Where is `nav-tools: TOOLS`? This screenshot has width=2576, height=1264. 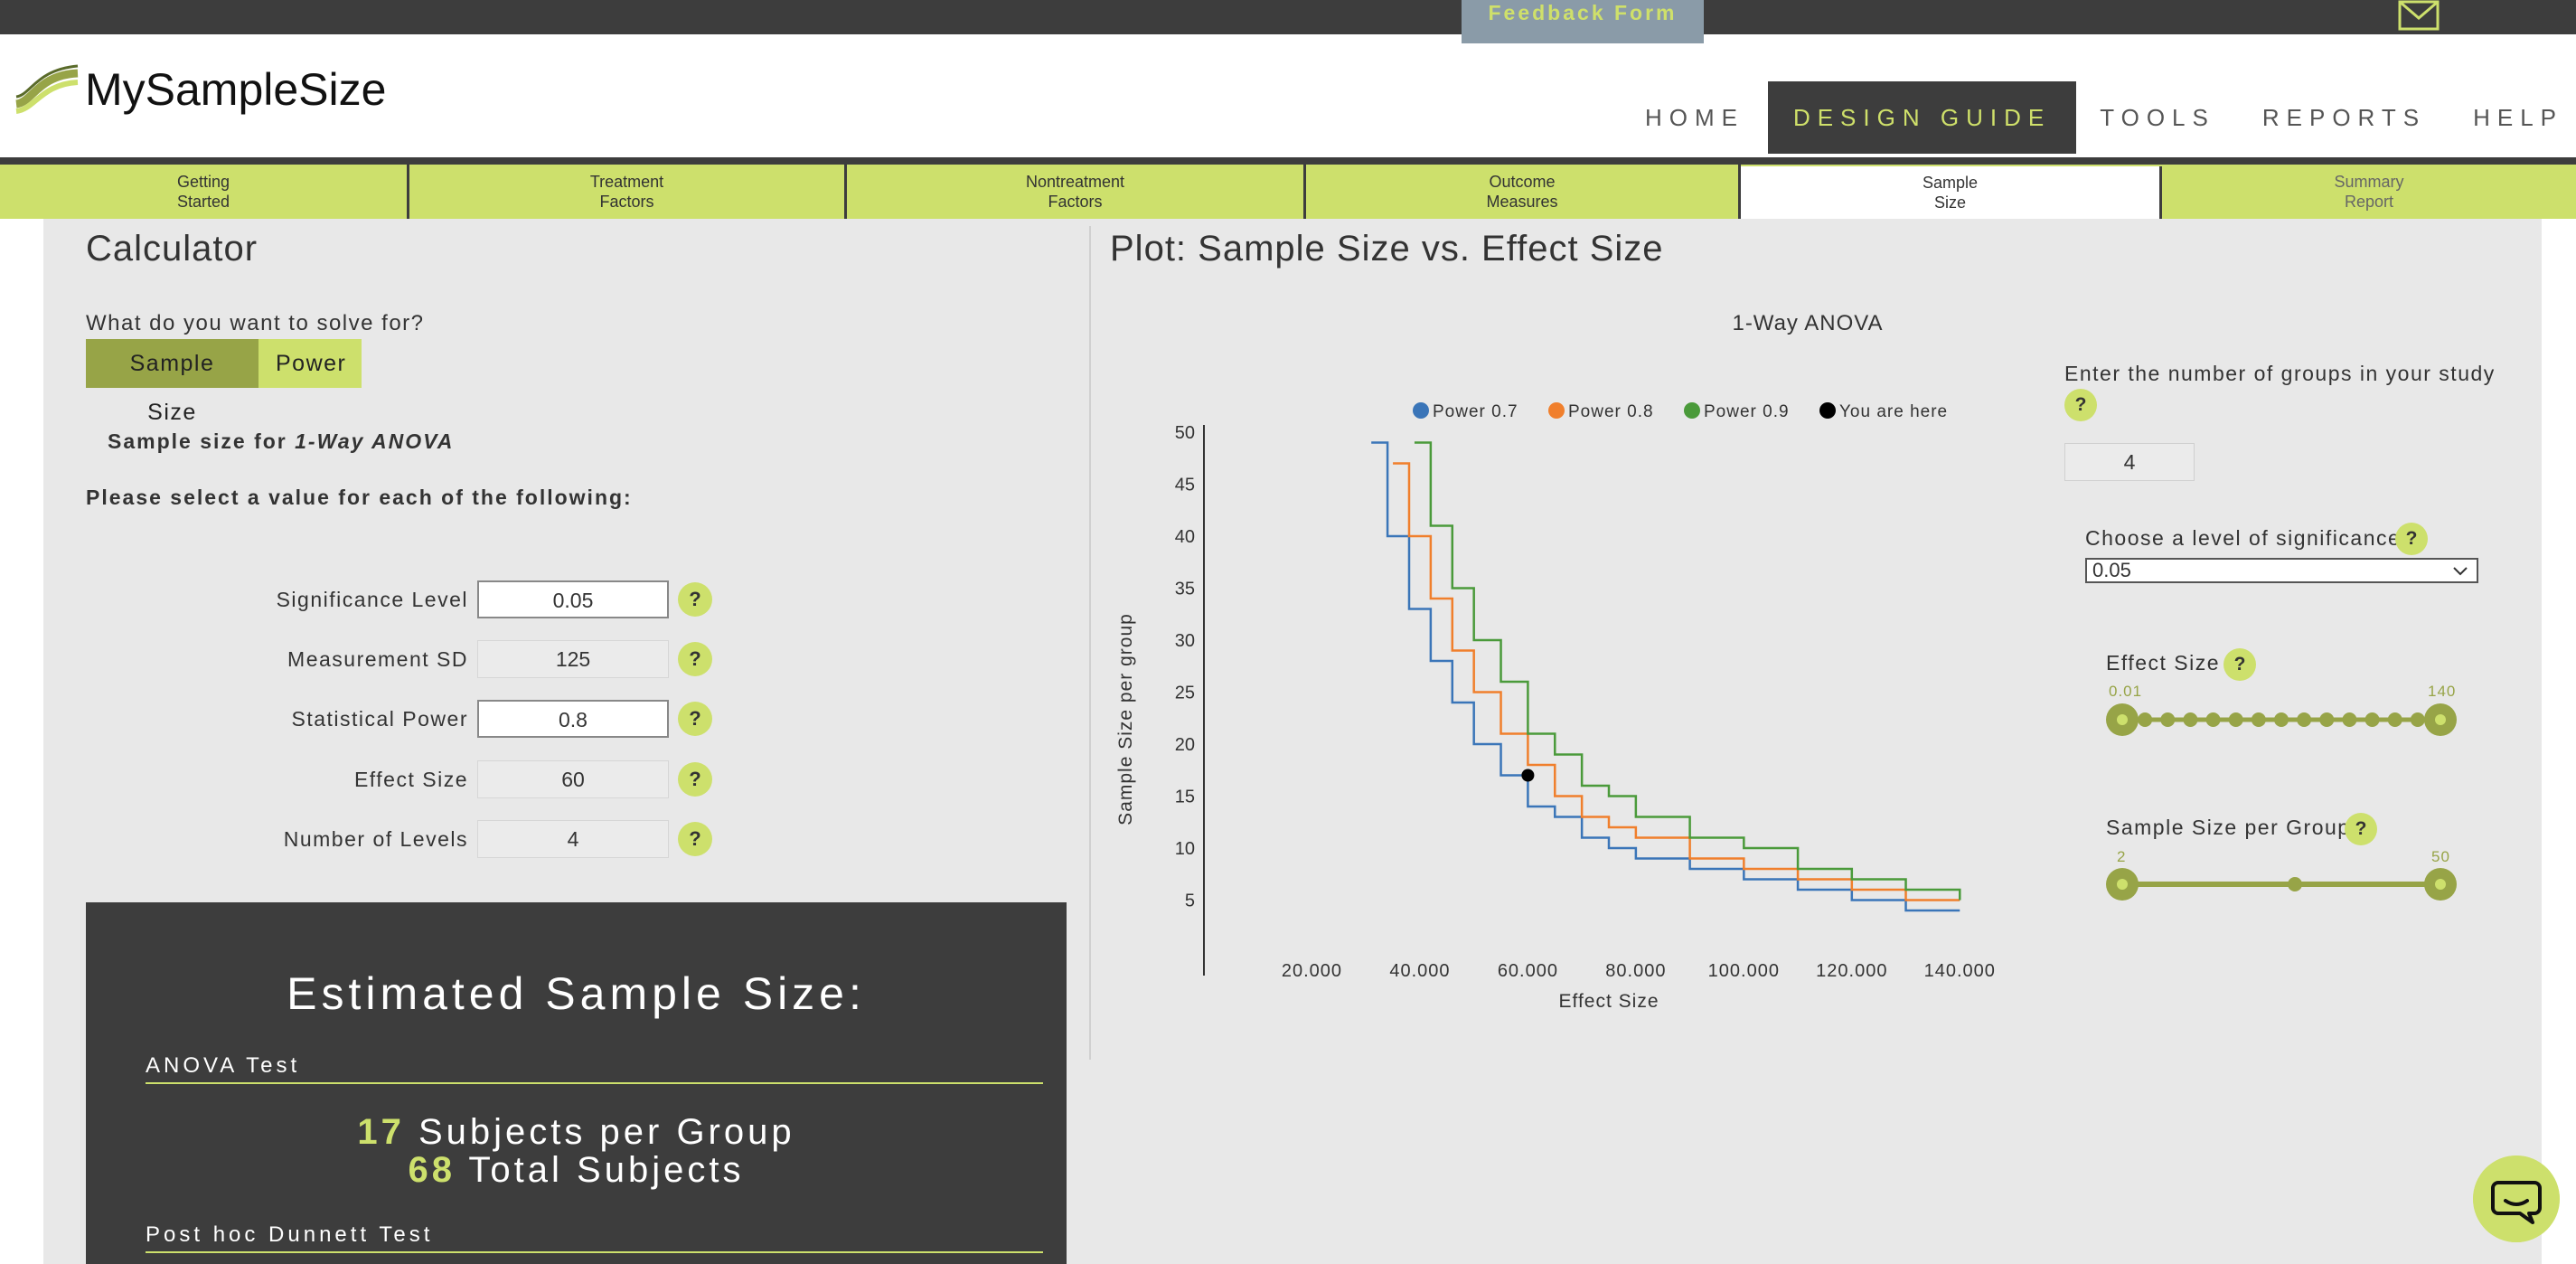
nav-tools: TOOLS is located at coordinates (2158, 117).